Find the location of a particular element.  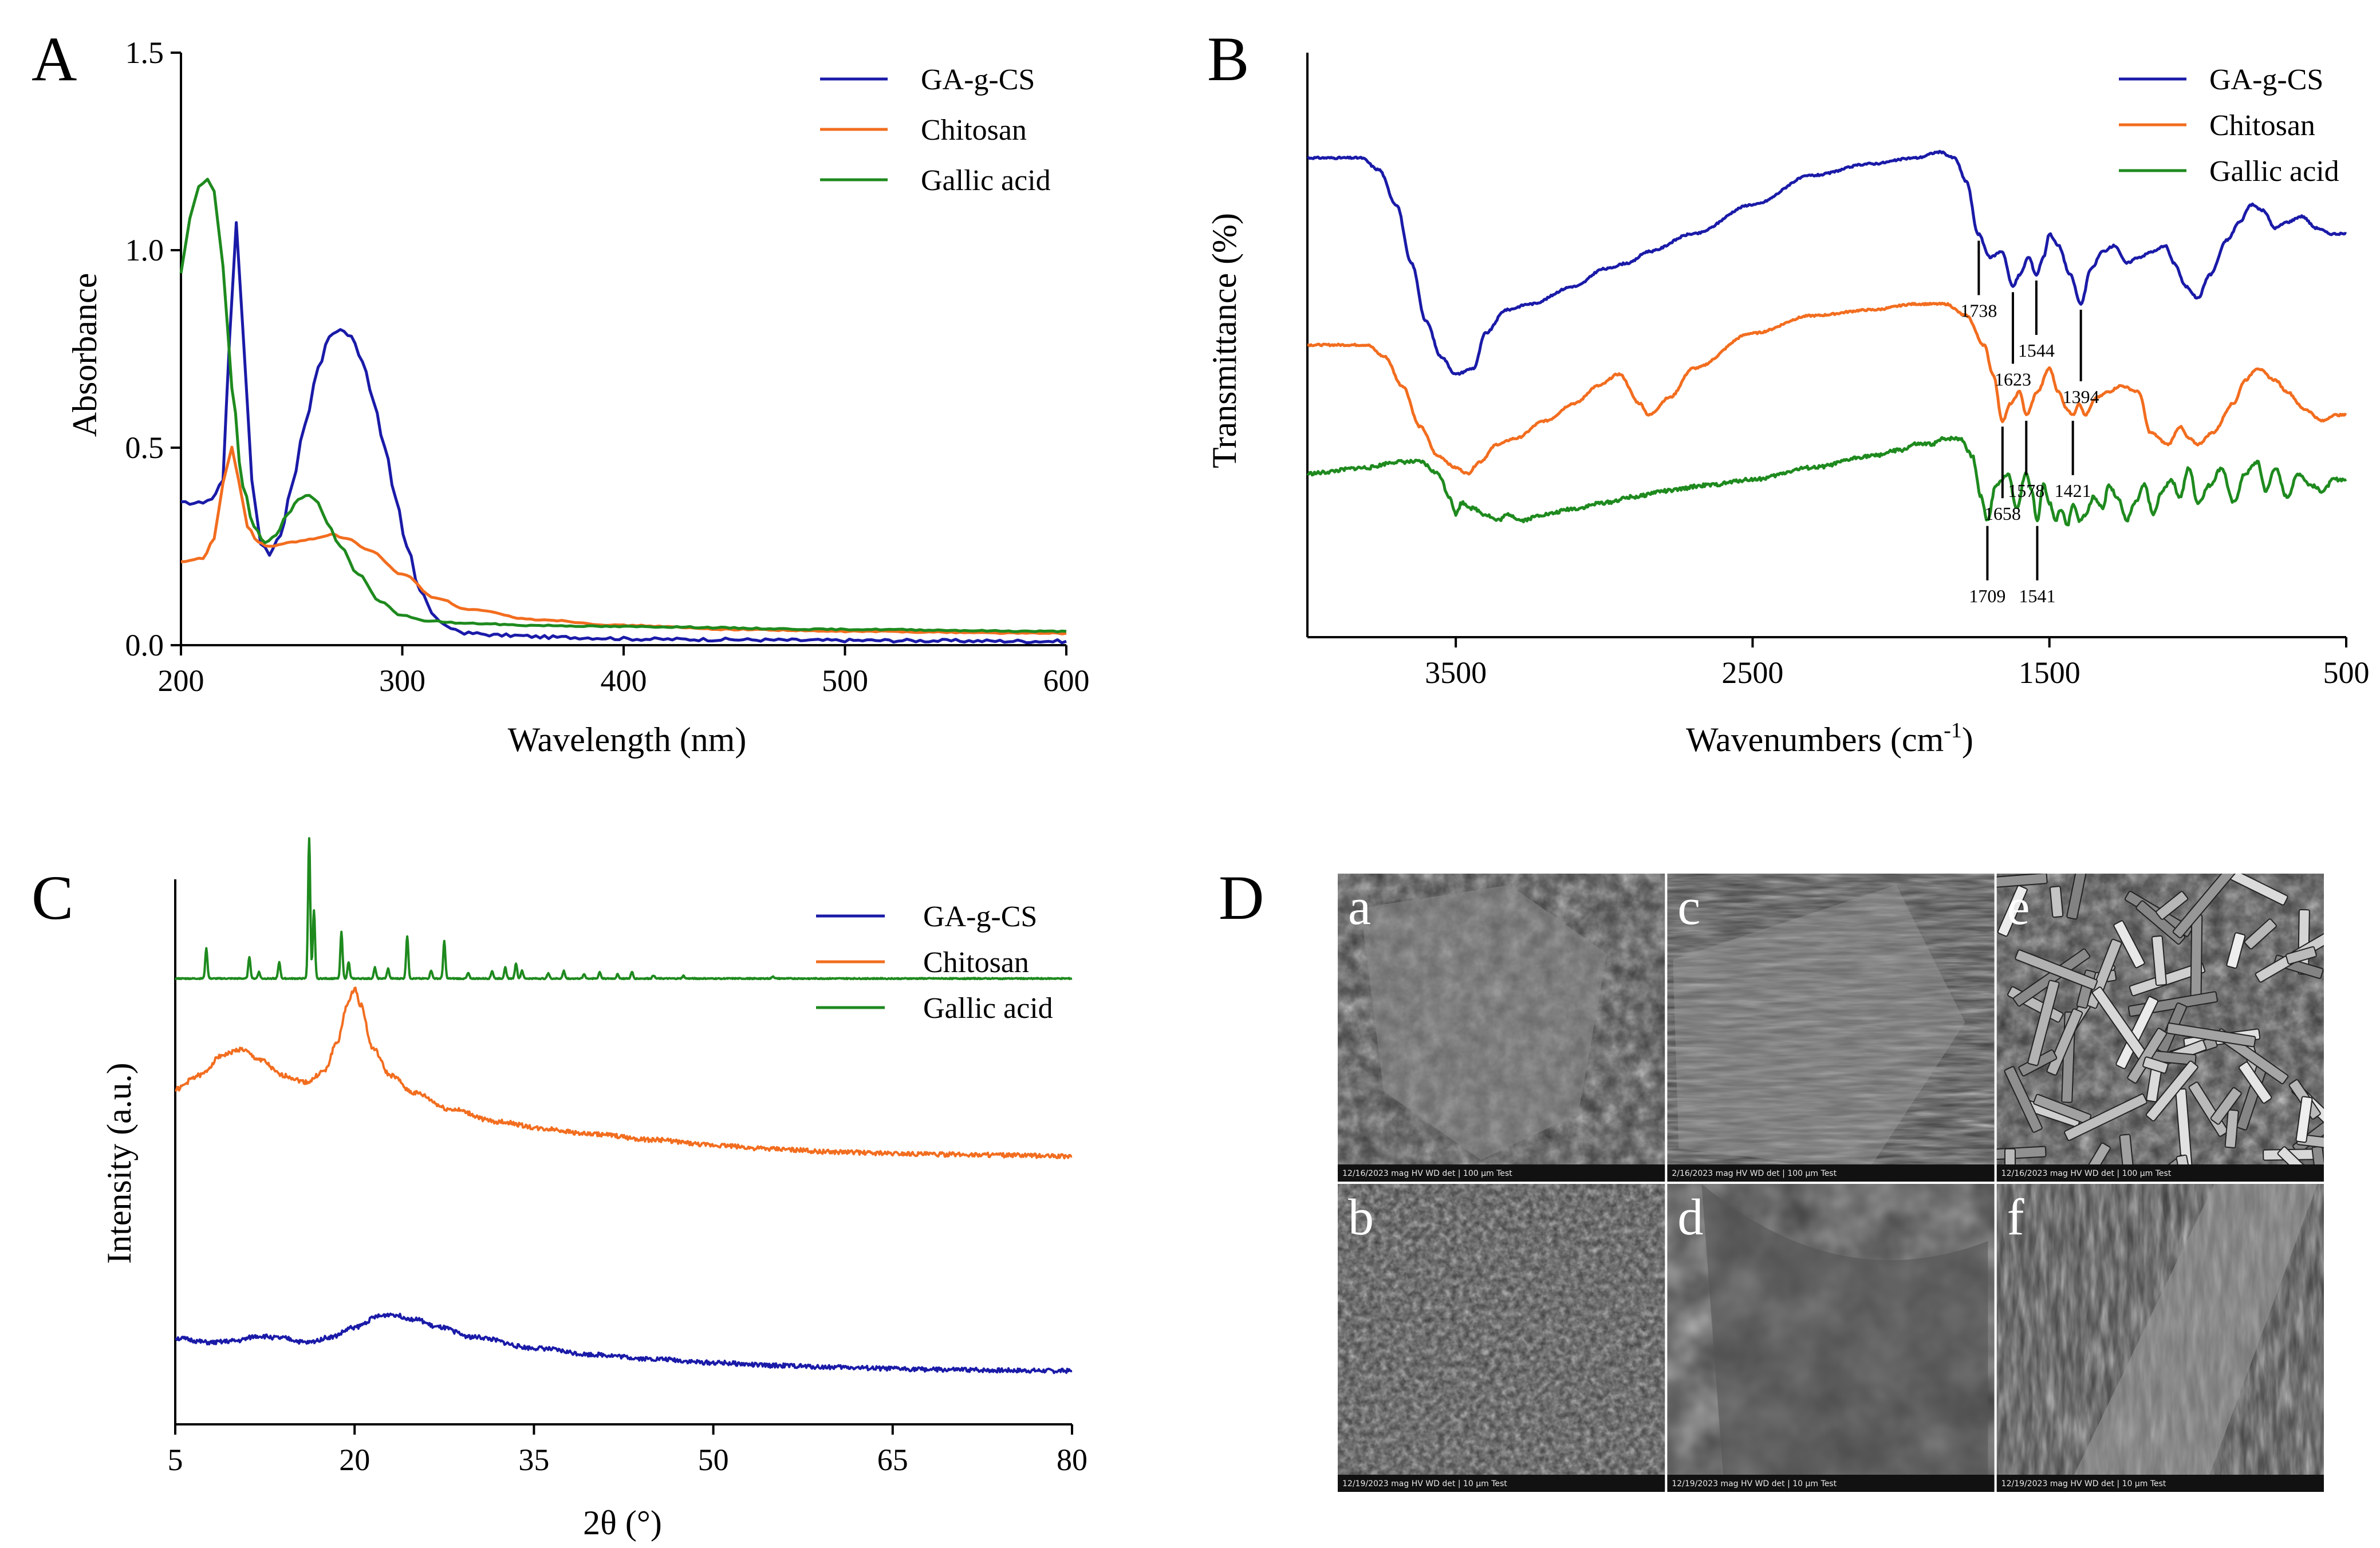

panel-c-axes: 5 20 35 50 65 80 is located at coordinates (627, 1178).